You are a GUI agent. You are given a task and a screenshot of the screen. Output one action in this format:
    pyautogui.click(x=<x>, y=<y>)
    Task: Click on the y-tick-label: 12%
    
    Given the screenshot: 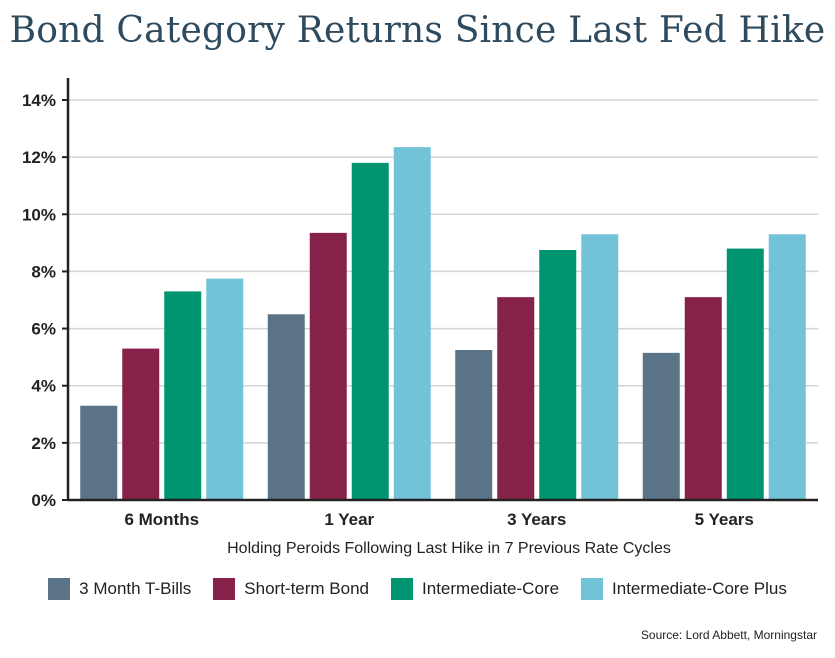 What is the action you would take?
    pyautogui.click(x=39, y=157)
    